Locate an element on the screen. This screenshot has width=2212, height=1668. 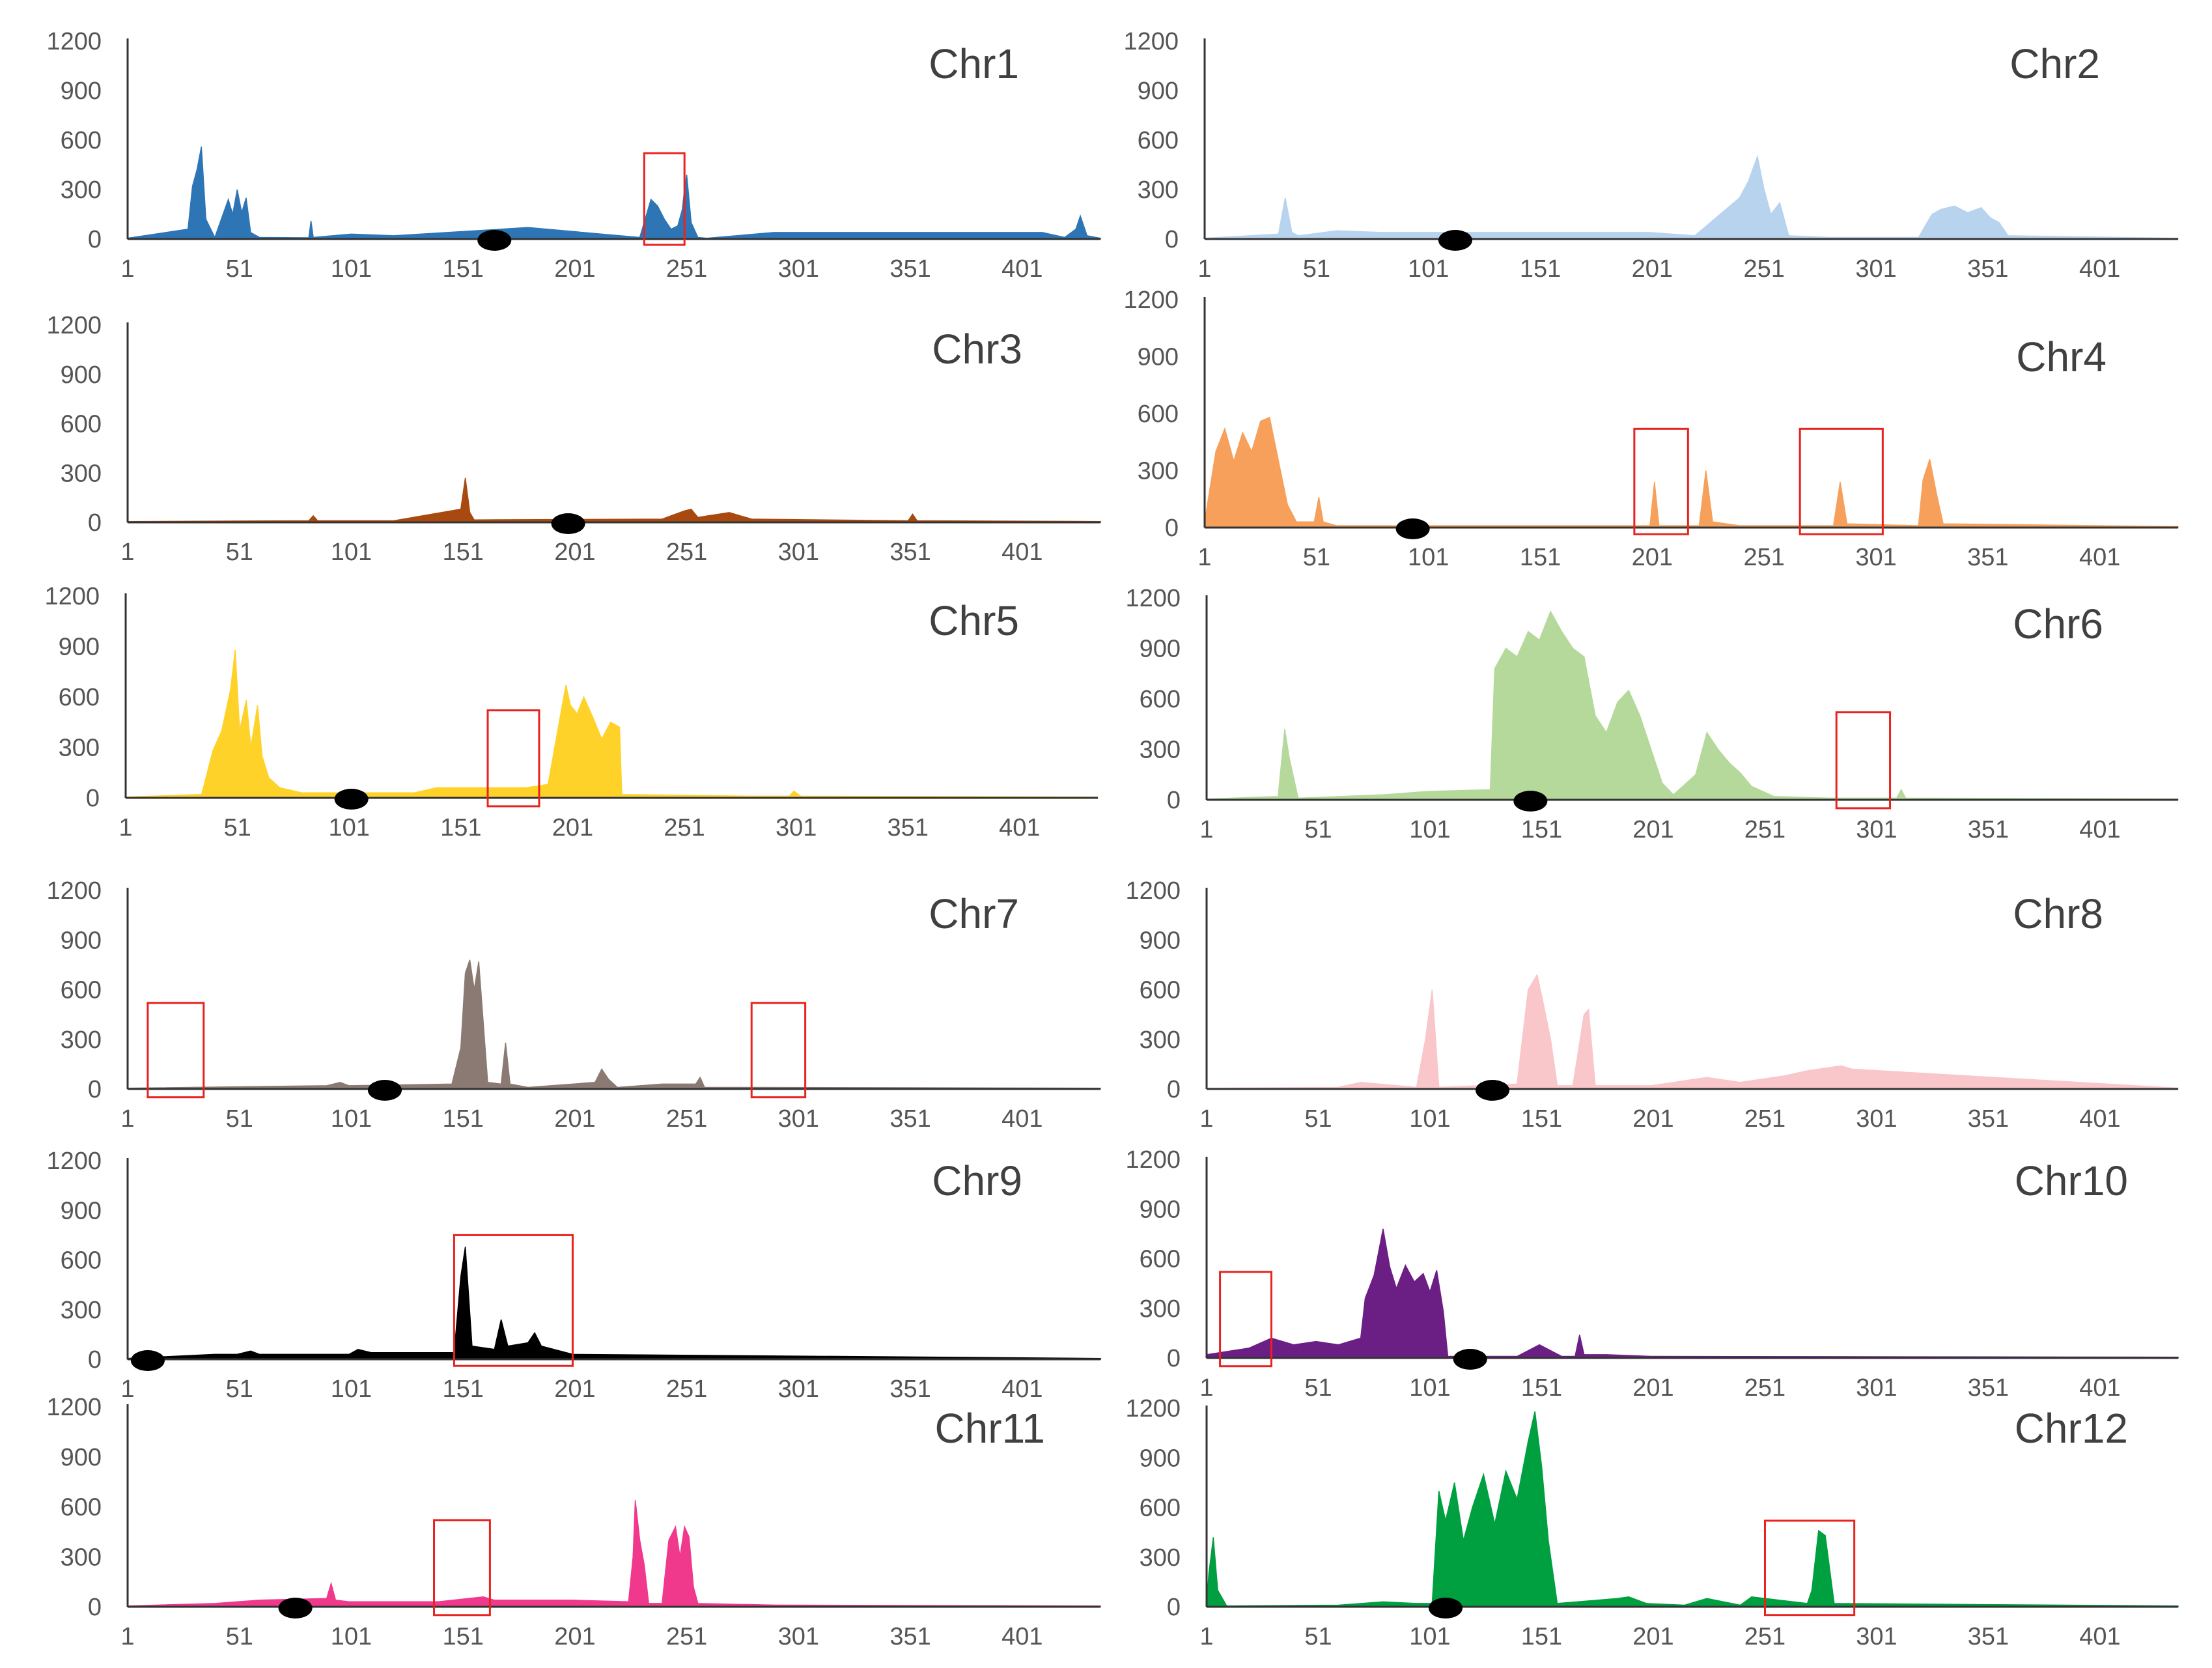
chromosome-title: Chr1 is located at coordinates (974, 63).